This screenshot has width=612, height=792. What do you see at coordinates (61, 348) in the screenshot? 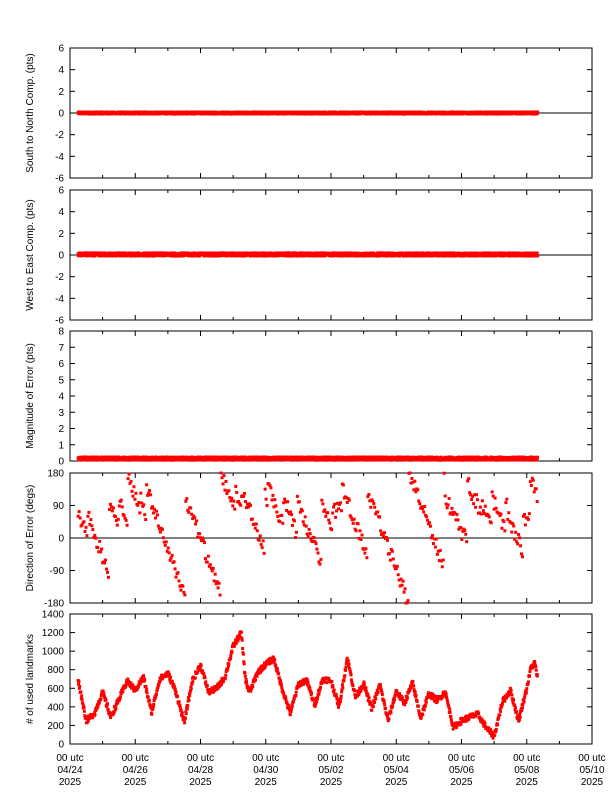
I see `y-tick-label: 7` at bounding box center [61, 348].